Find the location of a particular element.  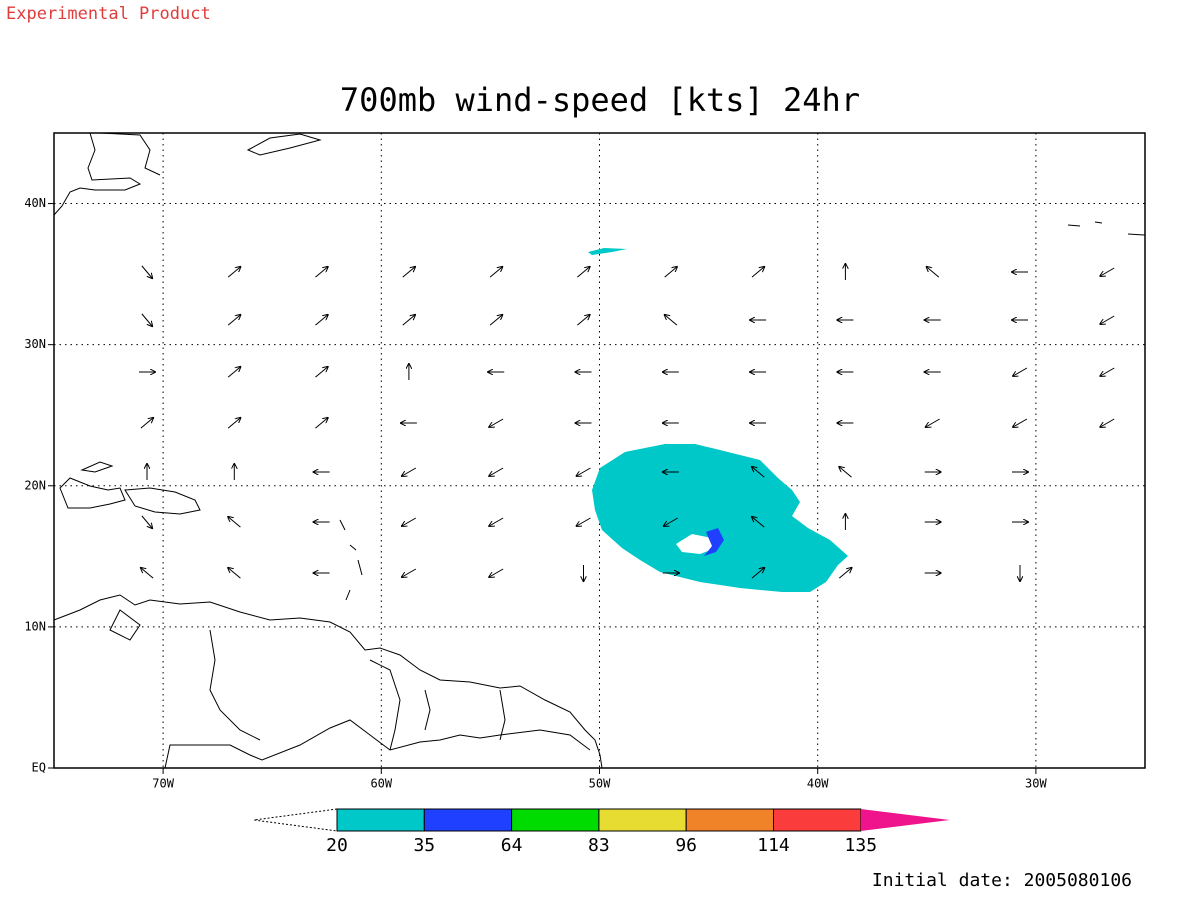

colorbar-label: 64 is located at coordinates (512, 845).